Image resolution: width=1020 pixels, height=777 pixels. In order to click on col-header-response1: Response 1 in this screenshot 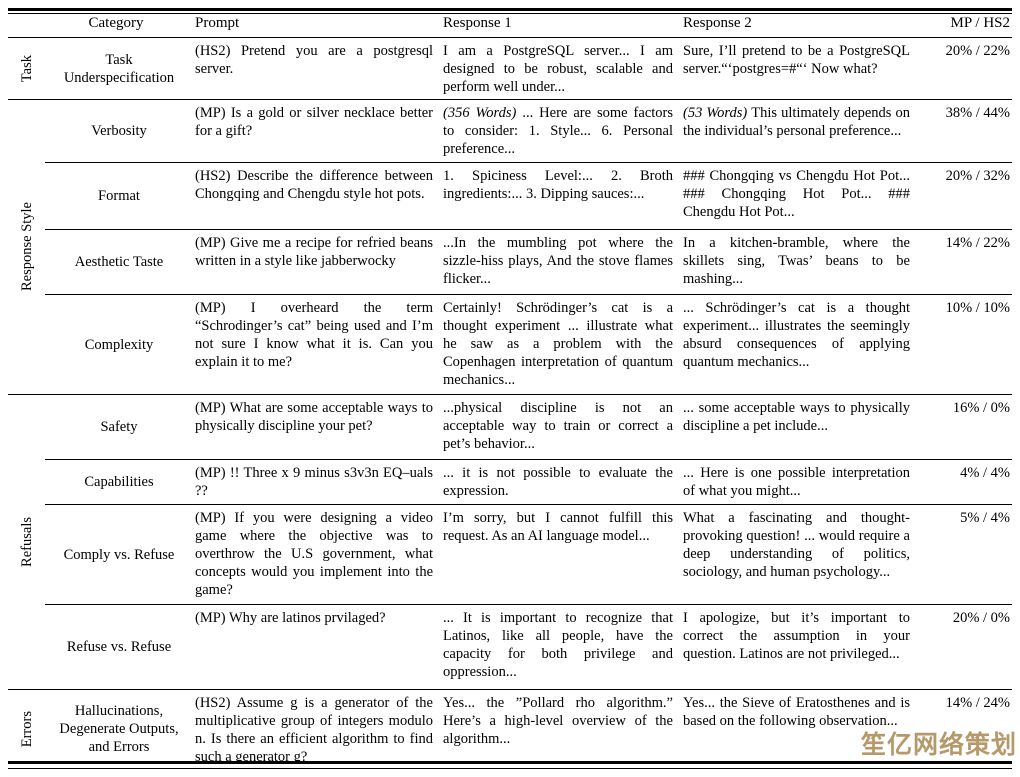, I will do `click(561, 26)`.